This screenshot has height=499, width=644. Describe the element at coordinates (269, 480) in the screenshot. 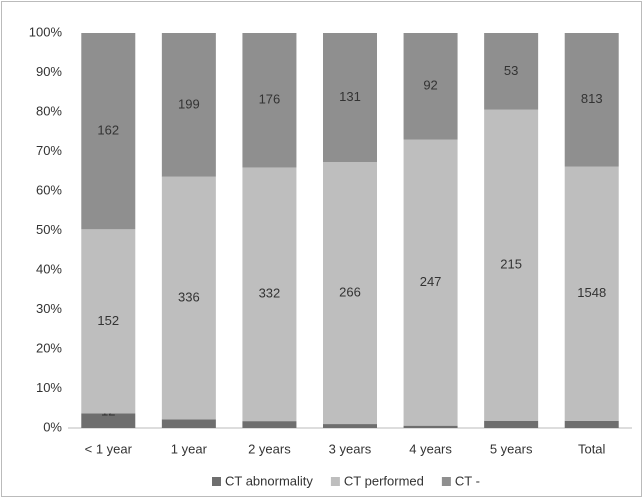

I see `legend-label: CT abnormality` at that location.